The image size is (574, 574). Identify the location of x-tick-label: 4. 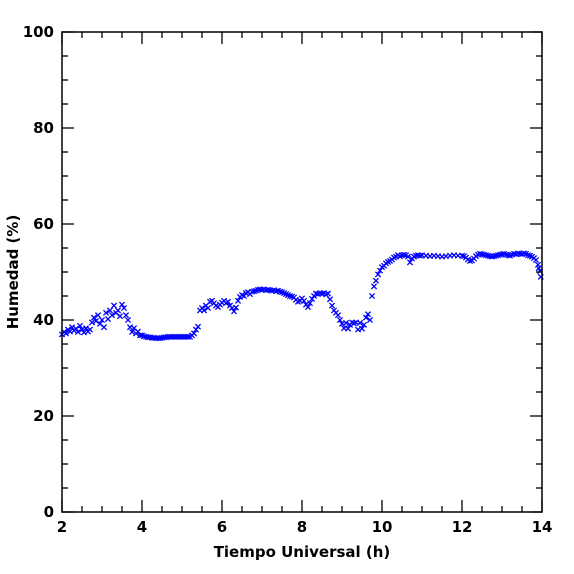
(142, 527).